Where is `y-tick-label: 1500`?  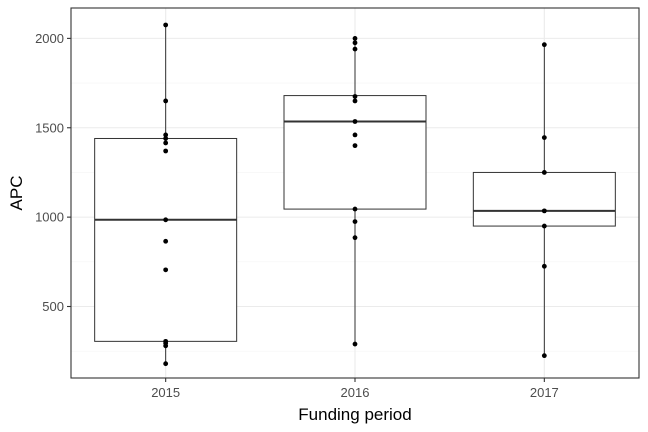
y-tick-label: 1500 is located at coordinates (49, 127).